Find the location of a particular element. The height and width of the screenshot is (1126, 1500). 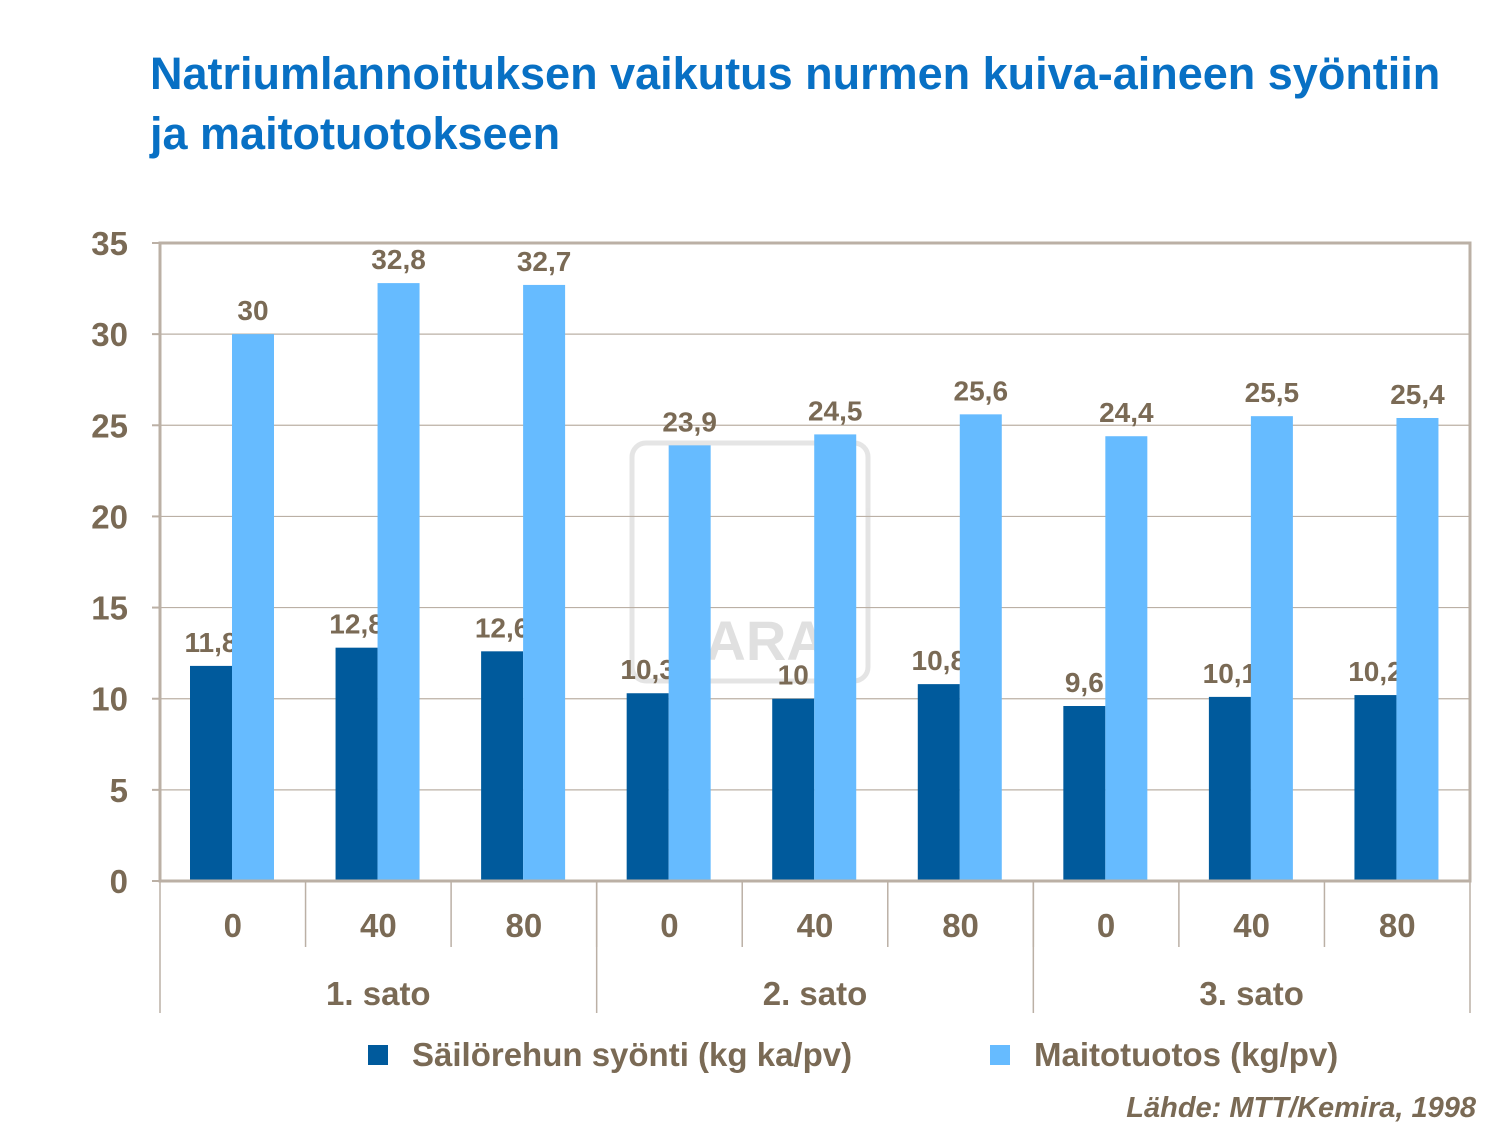

y-tick-label: 15 is located at coordinates (109, 608).